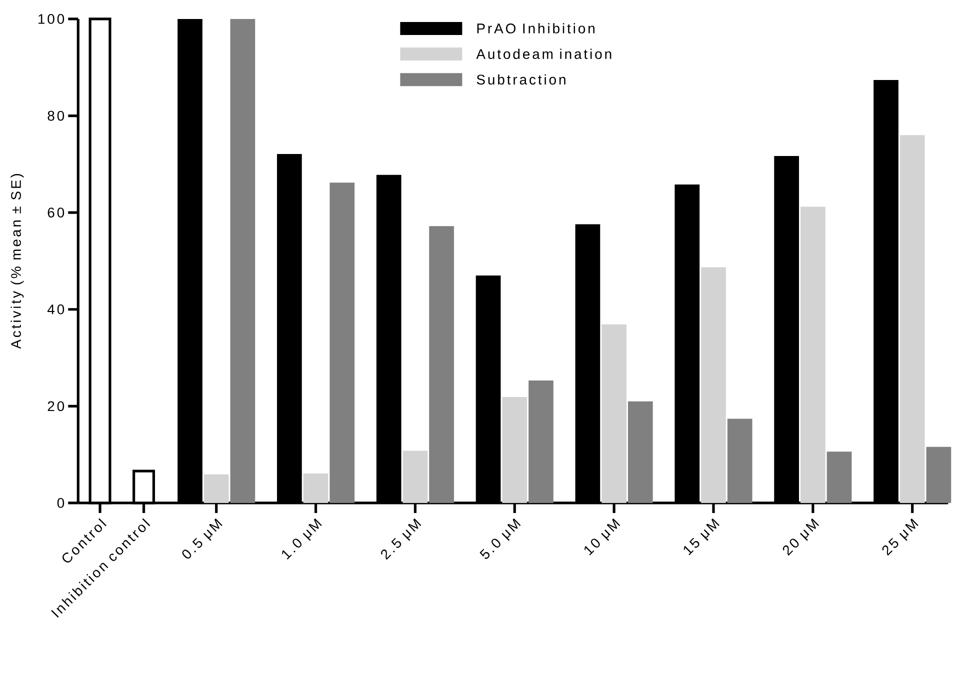 This screenshot has height=698, width=970. What do you see at coordinates (900, 537) in the screenshot?
I see `x-tick-label: 25 μM` at bounding box center [900, 537].